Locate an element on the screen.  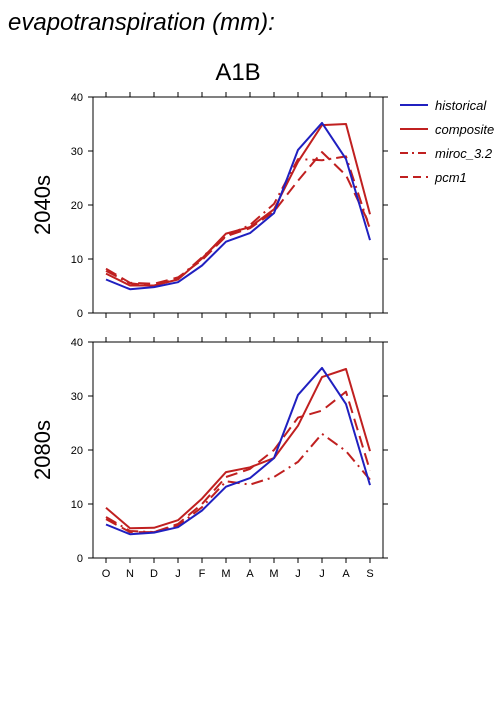
legend-item: historical is located at coordinates (443, 105).